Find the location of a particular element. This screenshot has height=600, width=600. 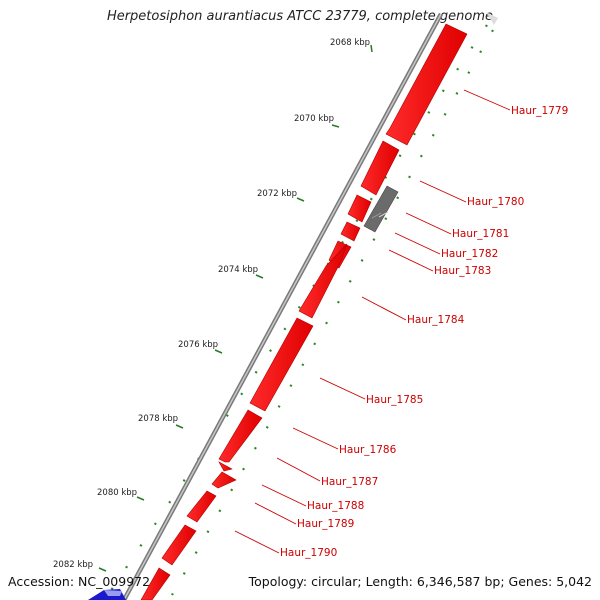

scale-label-2072: 2072 kbp is located at coordinates (277, 194).